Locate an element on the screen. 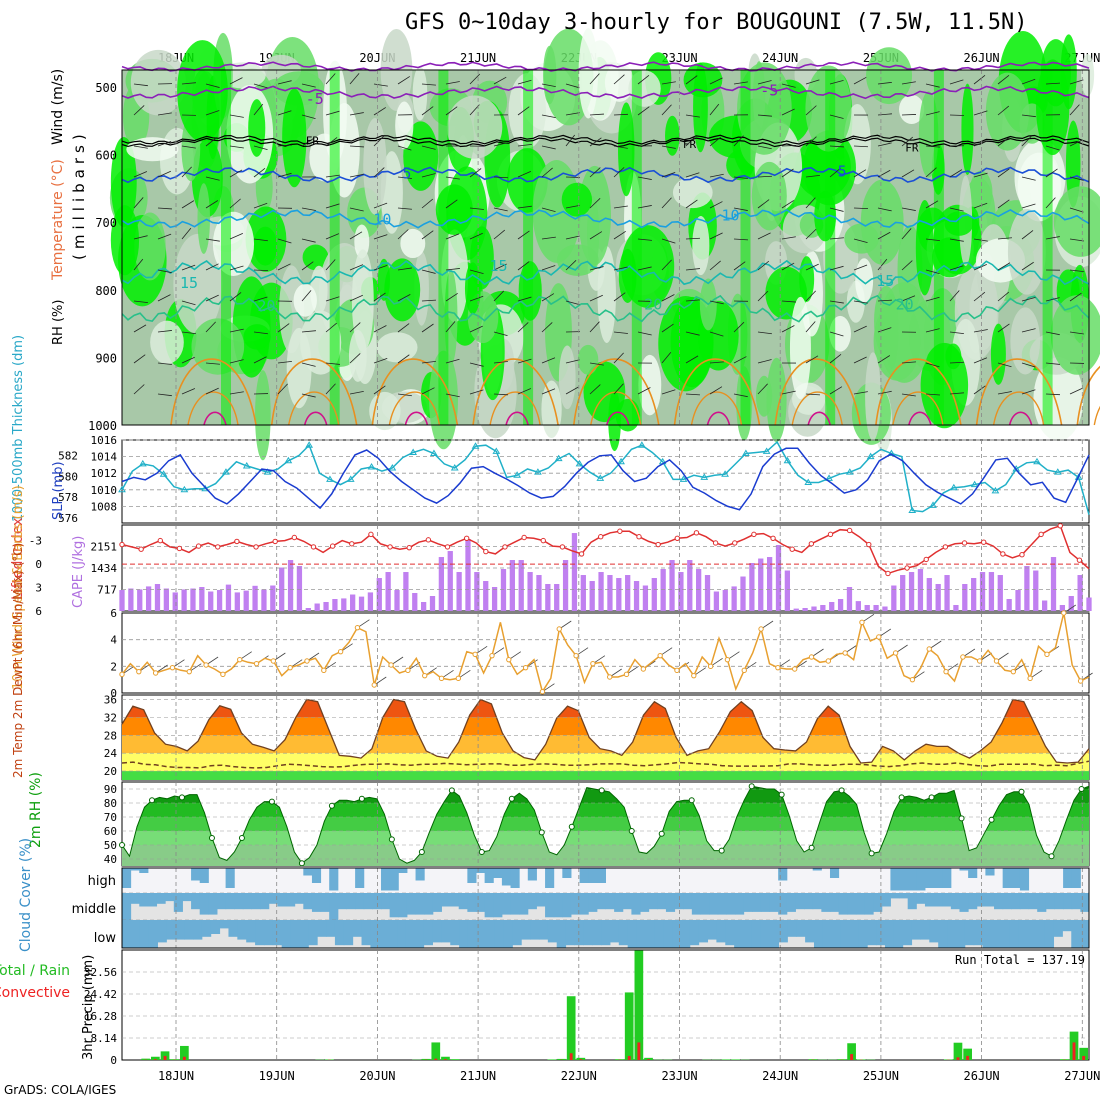 The height and width of the screenshot is (1104, 1100). cape-tick-label: 1434 is located at coordinates (104, 568).